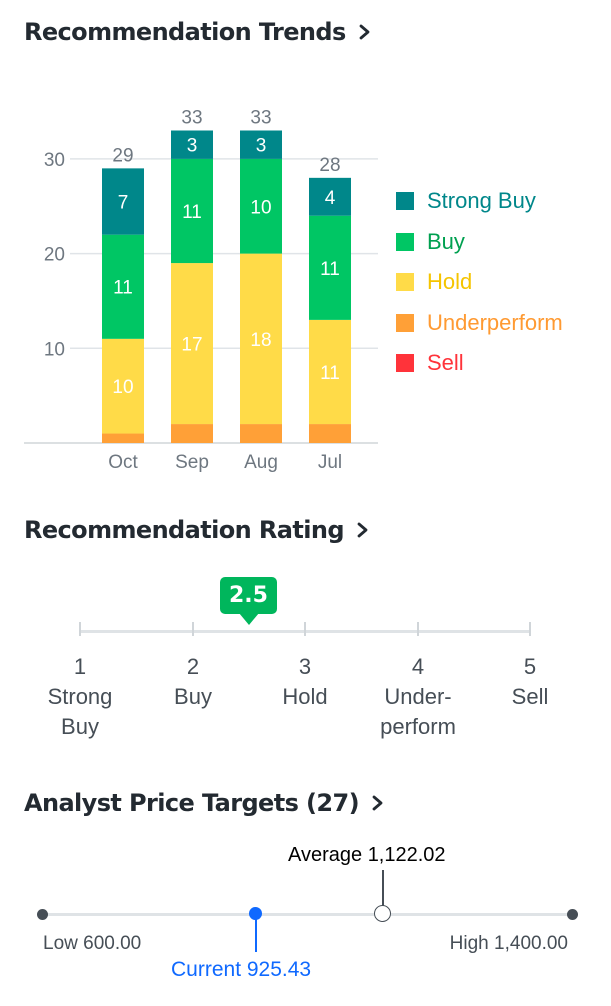 Image resolution: width=611 pixels, height=1006 pixels. I want to click on scale-label: Strong, so click(80, 696).